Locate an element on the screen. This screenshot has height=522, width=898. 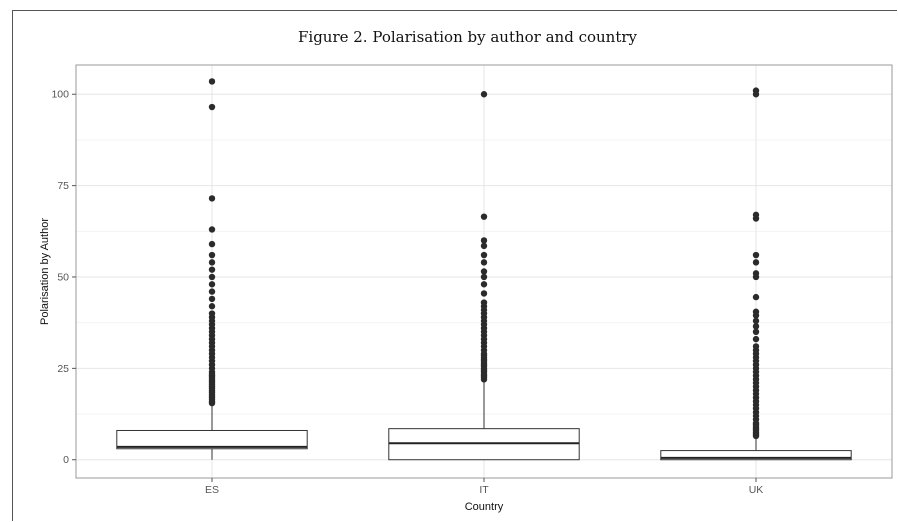
x-axis-ticks: ES IT UK is located at coordinates (484, 487).